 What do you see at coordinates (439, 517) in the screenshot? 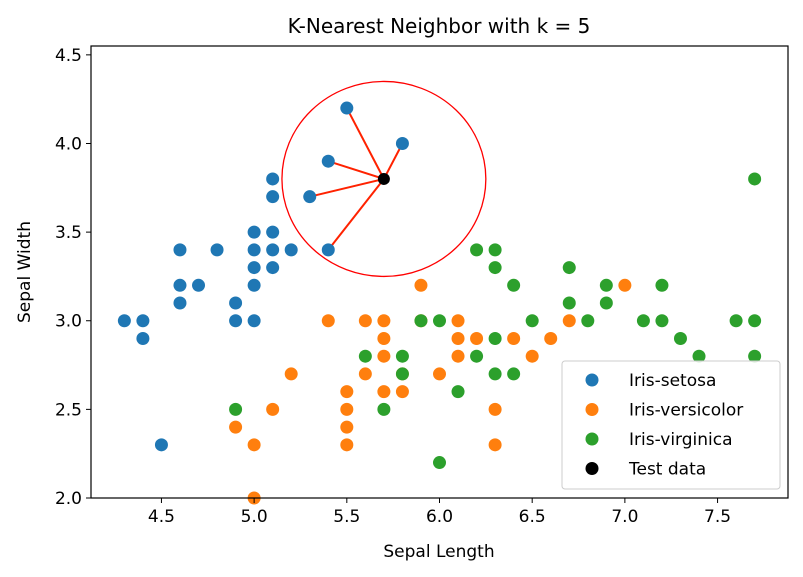
I see `x-tick-label: 6.0` at bounding box center [439, 517].